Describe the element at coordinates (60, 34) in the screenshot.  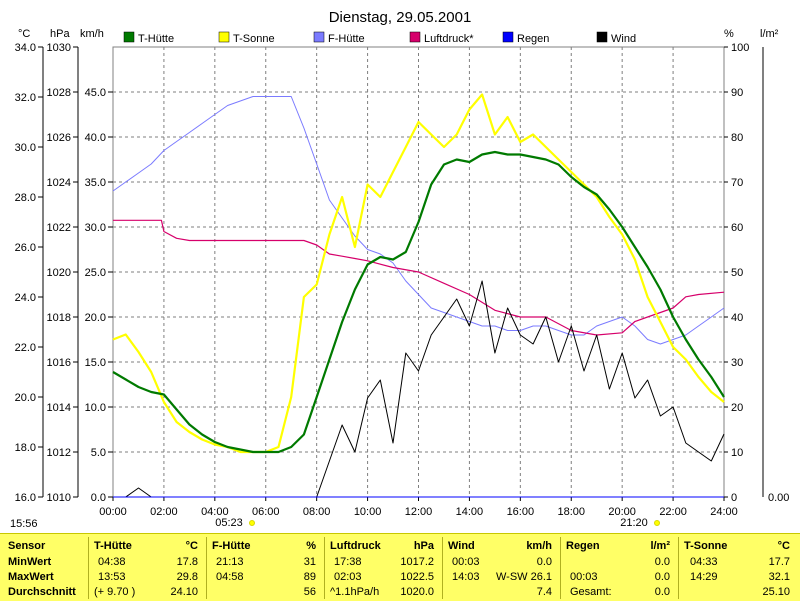
I see `pressure-unit-label: hPa` at that location.